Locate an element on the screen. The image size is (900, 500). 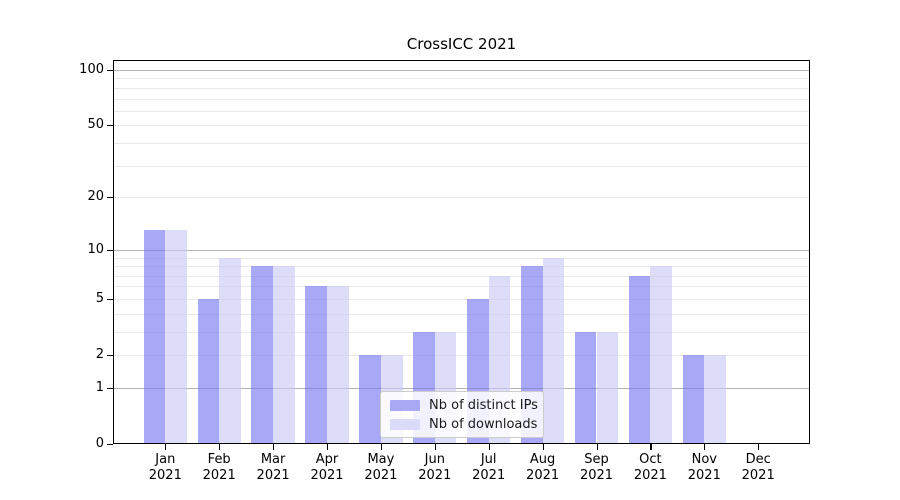
legend: Nb of distinct IPs Nb of downloads is located at coordinates (462, 414).